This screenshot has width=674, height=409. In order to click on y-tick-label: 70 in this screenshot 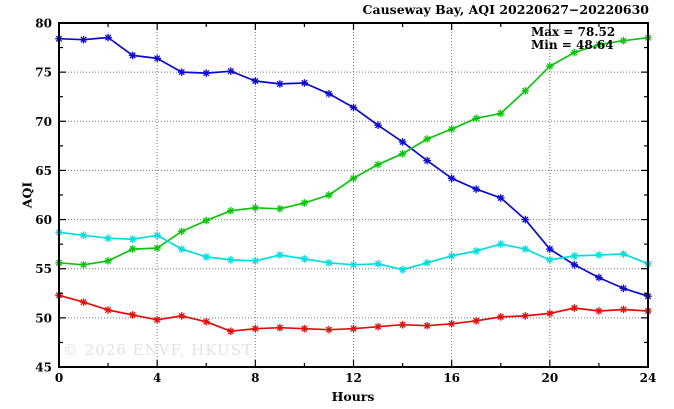, I will do `click(43, 122)`.